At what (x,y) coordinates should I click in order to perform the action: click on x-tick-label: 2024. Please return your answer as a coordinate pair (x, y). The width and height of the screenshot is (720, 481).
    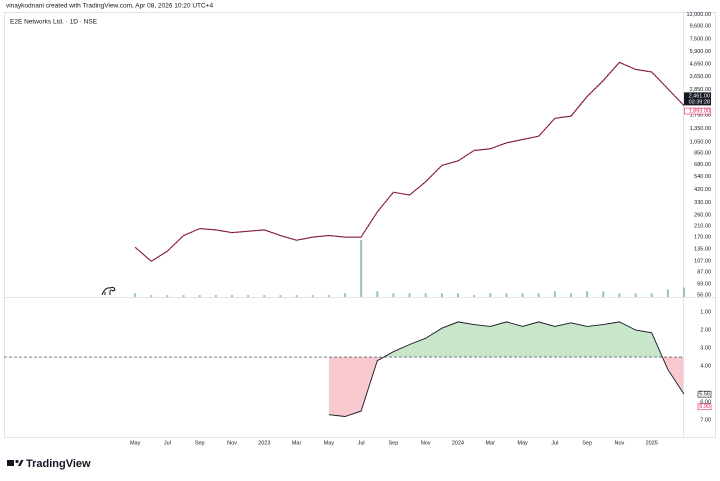
    Looking at the image, I should click on (458, 443).